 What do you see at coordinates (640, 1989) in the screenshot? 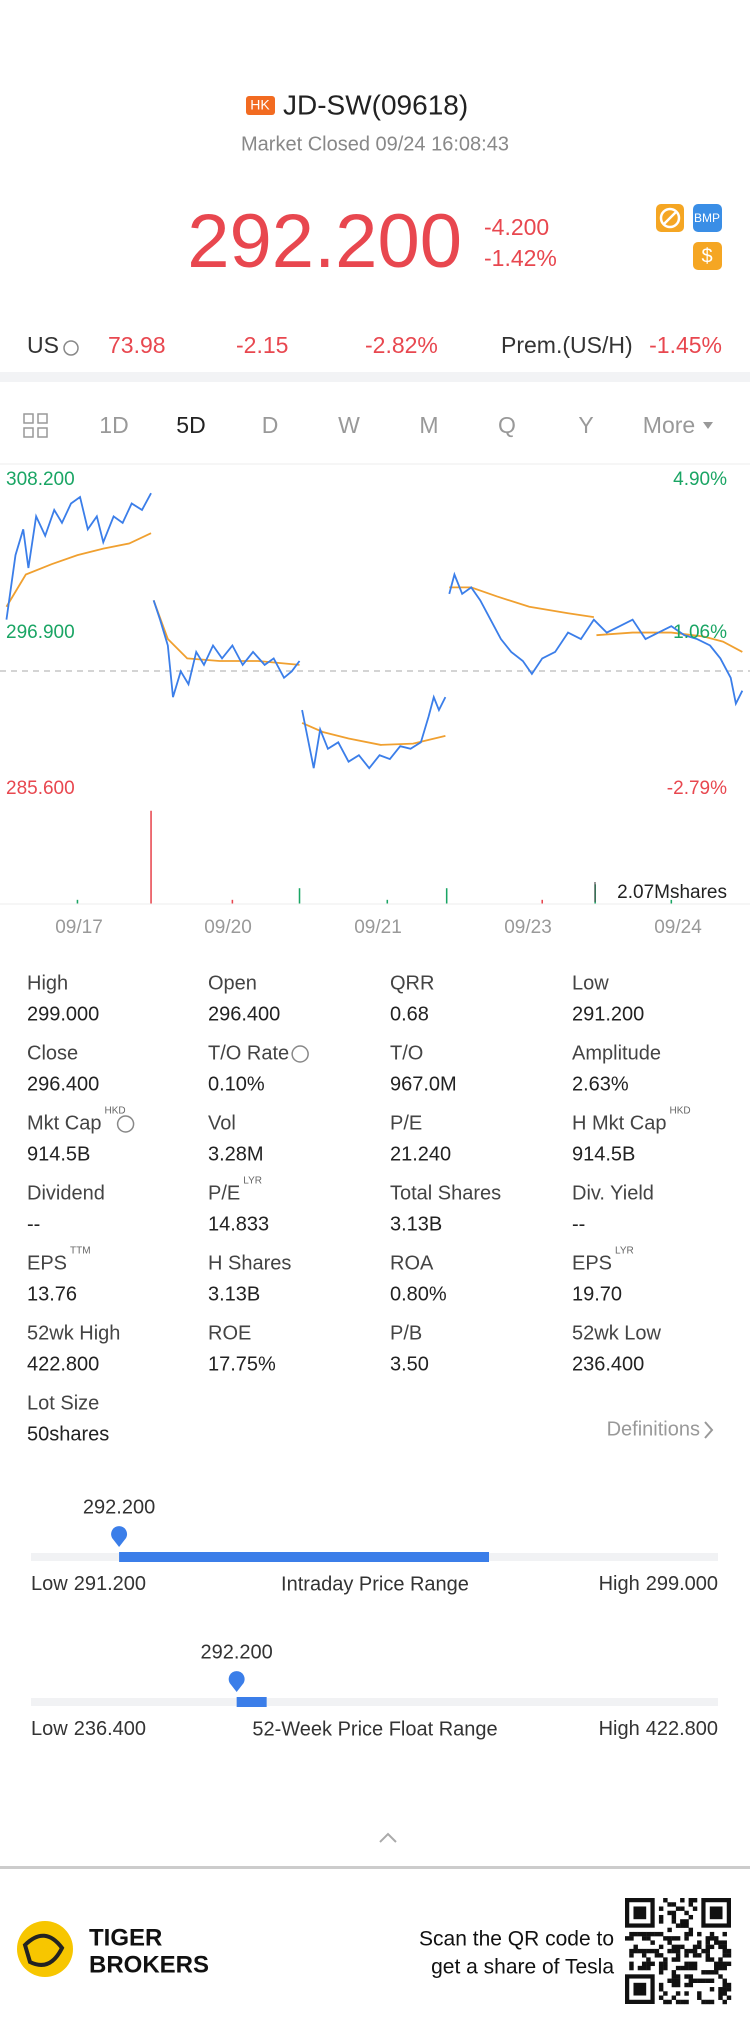
I see `qr-finder` at bounding box center [640, 1989].